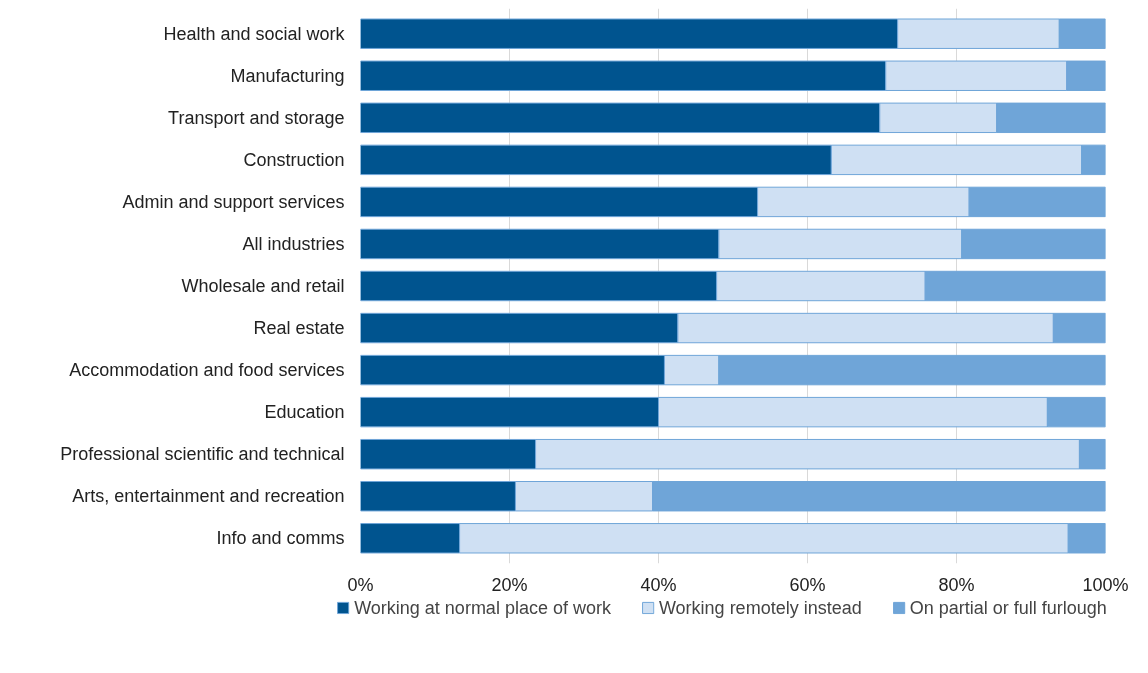 This screenshot has width=1148, height=673. Describe the element at coordinates (202, 454) in the screenshot. I see `y-tick-label: Professional scientific and technical` at that location.